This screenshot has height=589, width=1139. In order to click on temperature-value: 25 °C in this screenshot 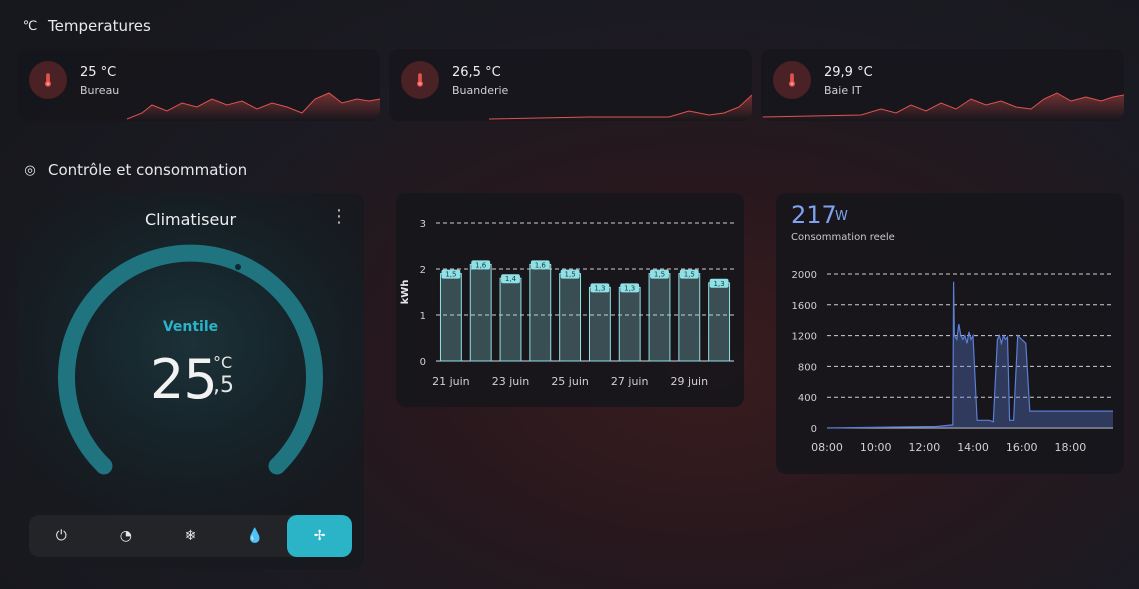, I will do `click(98, 72)`.